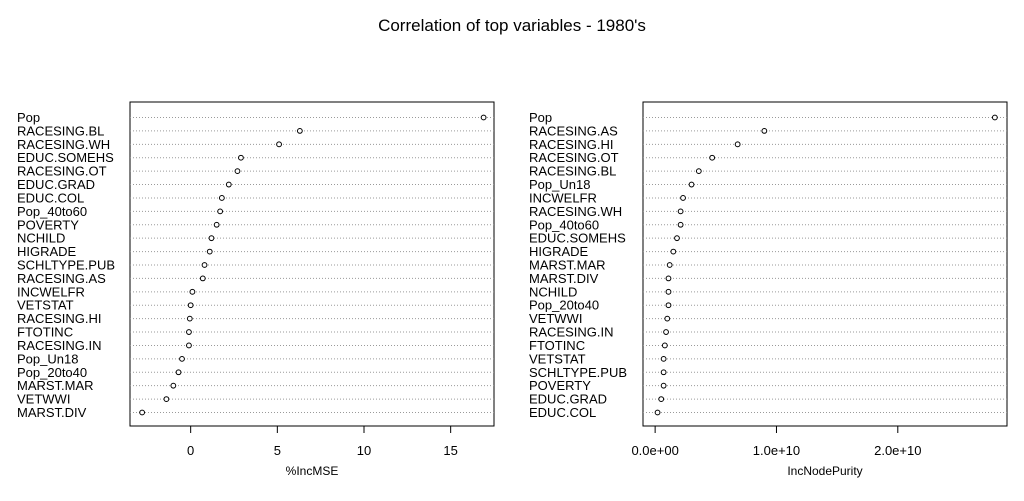  Describe the element at coordinates (190, 450) in the screenshot. I see `x-tick-label: 0` at that location.